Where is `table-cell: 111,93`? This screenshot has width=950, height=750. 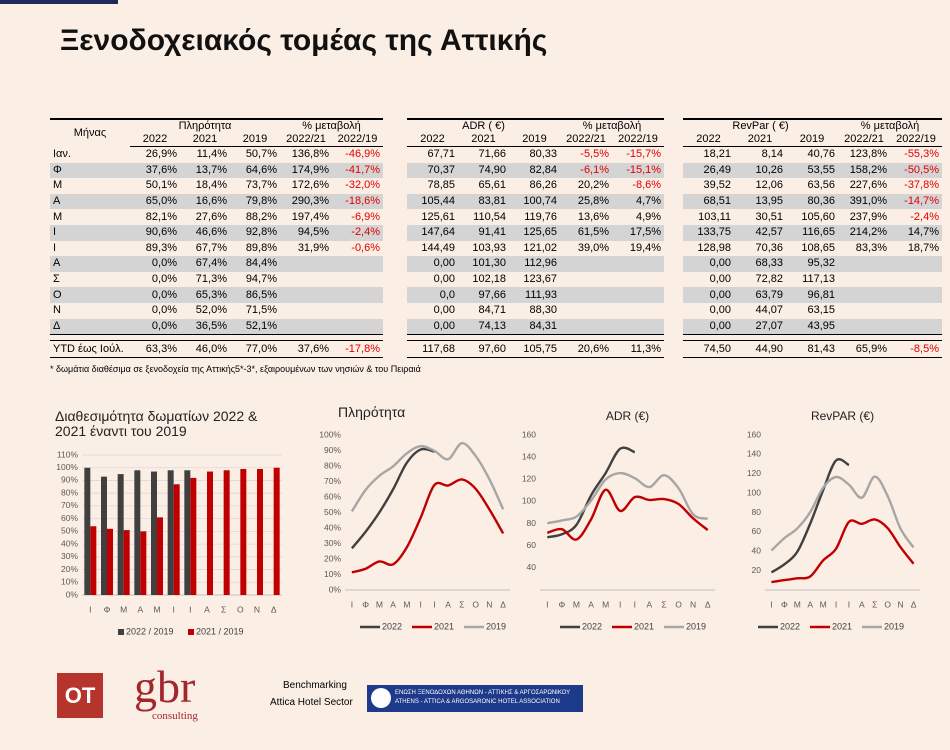
table-cell: 111,93 is located at coordinates (535, 295).